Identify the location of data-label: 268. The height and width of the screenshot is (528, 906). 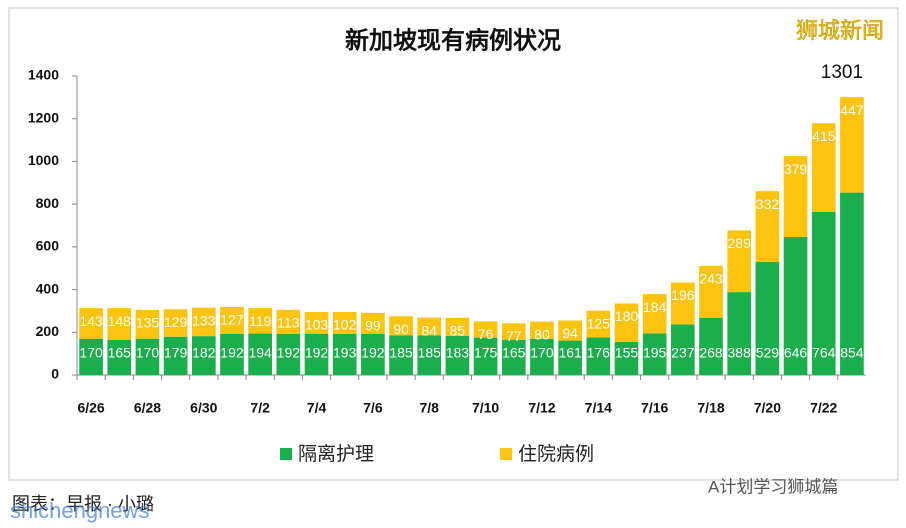
(711, 353).